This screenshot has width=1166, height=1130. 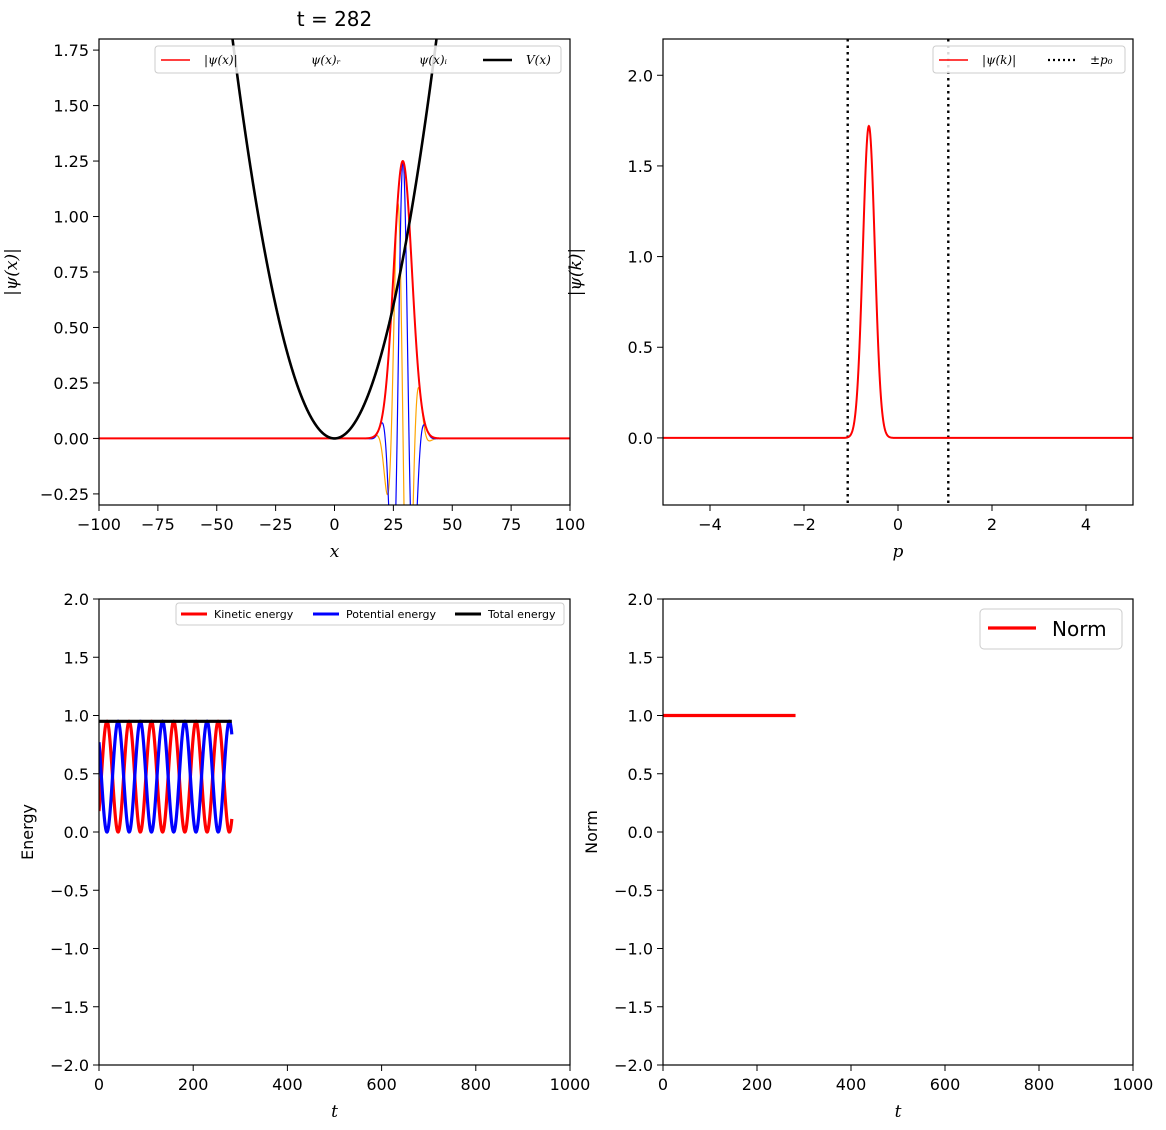 I want to click on y-tick-label: 1.75, so click(x=71, y=50).